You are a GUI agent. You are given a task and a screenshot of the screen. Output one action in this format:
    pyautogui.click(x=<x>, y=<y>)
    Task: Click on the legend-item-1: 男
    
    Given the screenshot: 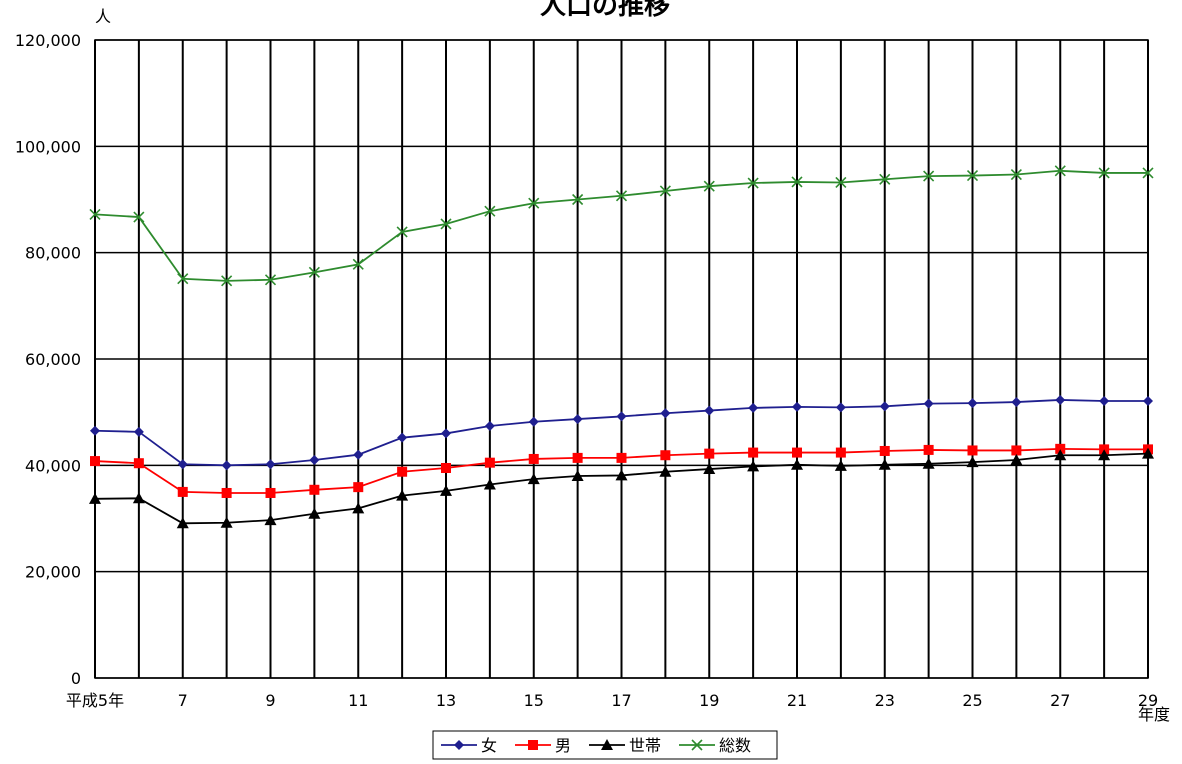 What is the action you would take?
    pyautogui.click(x=543, y=745)
    